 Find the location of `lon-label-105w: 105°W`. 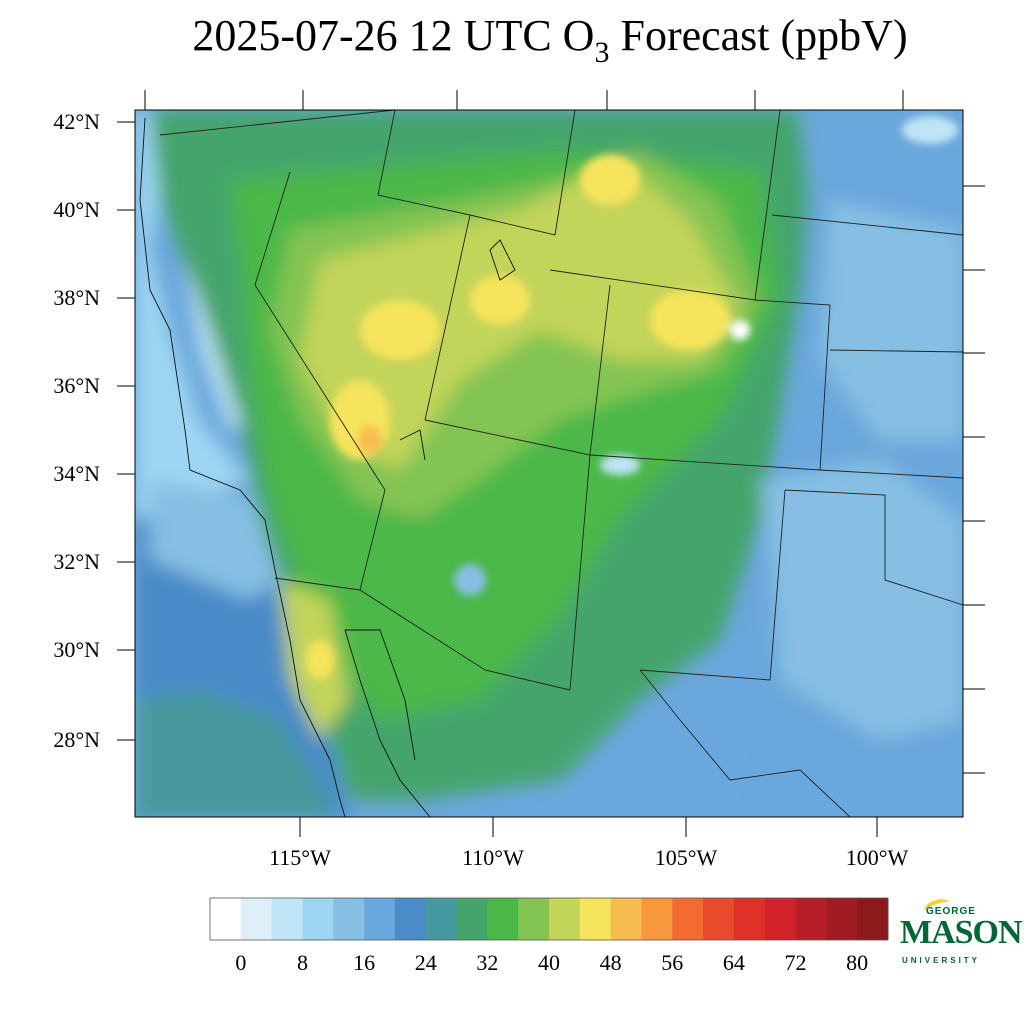

lon-label-105w: 105°W is located at coordinates (686, 857).